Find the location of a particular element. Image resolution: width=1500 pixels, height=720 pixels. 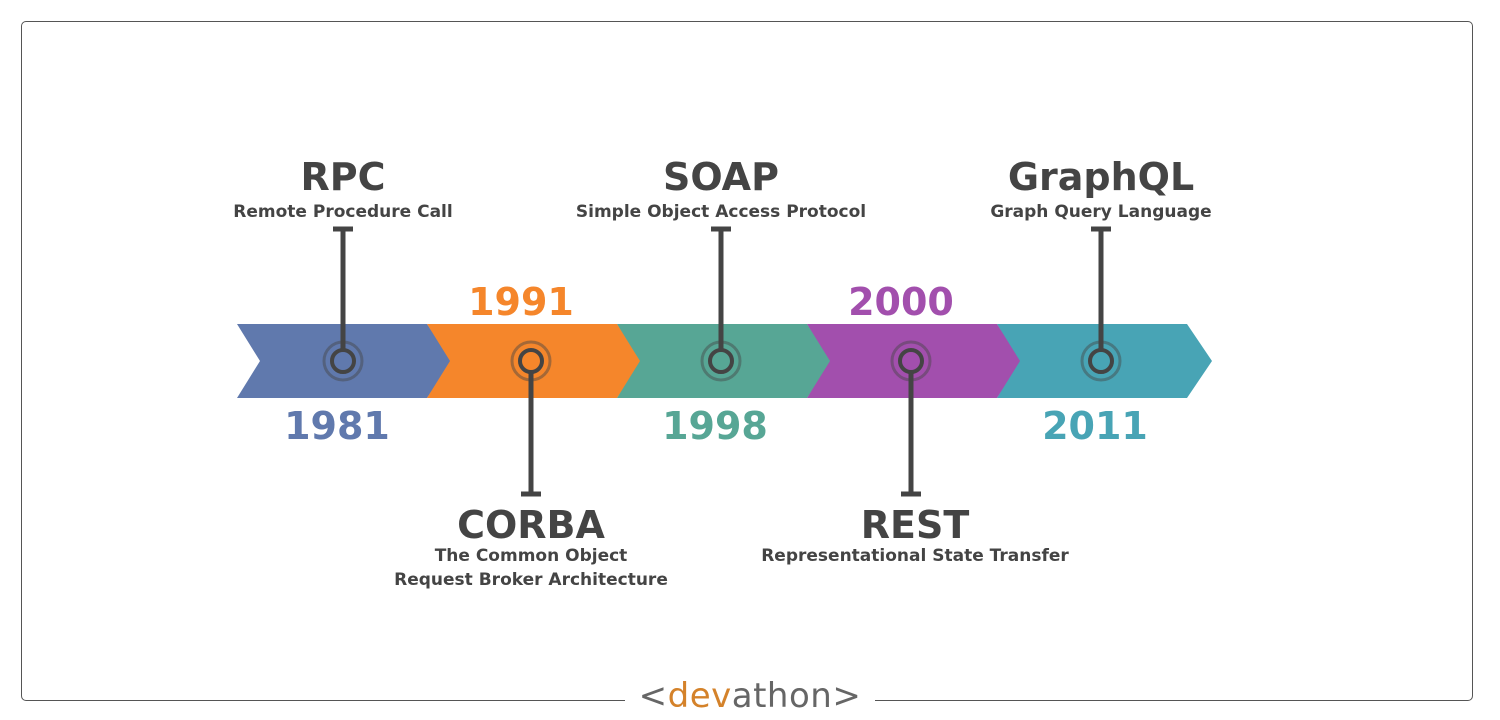

milestone-subtitle-corba: The Common Object is located at coordinates (531, 556).